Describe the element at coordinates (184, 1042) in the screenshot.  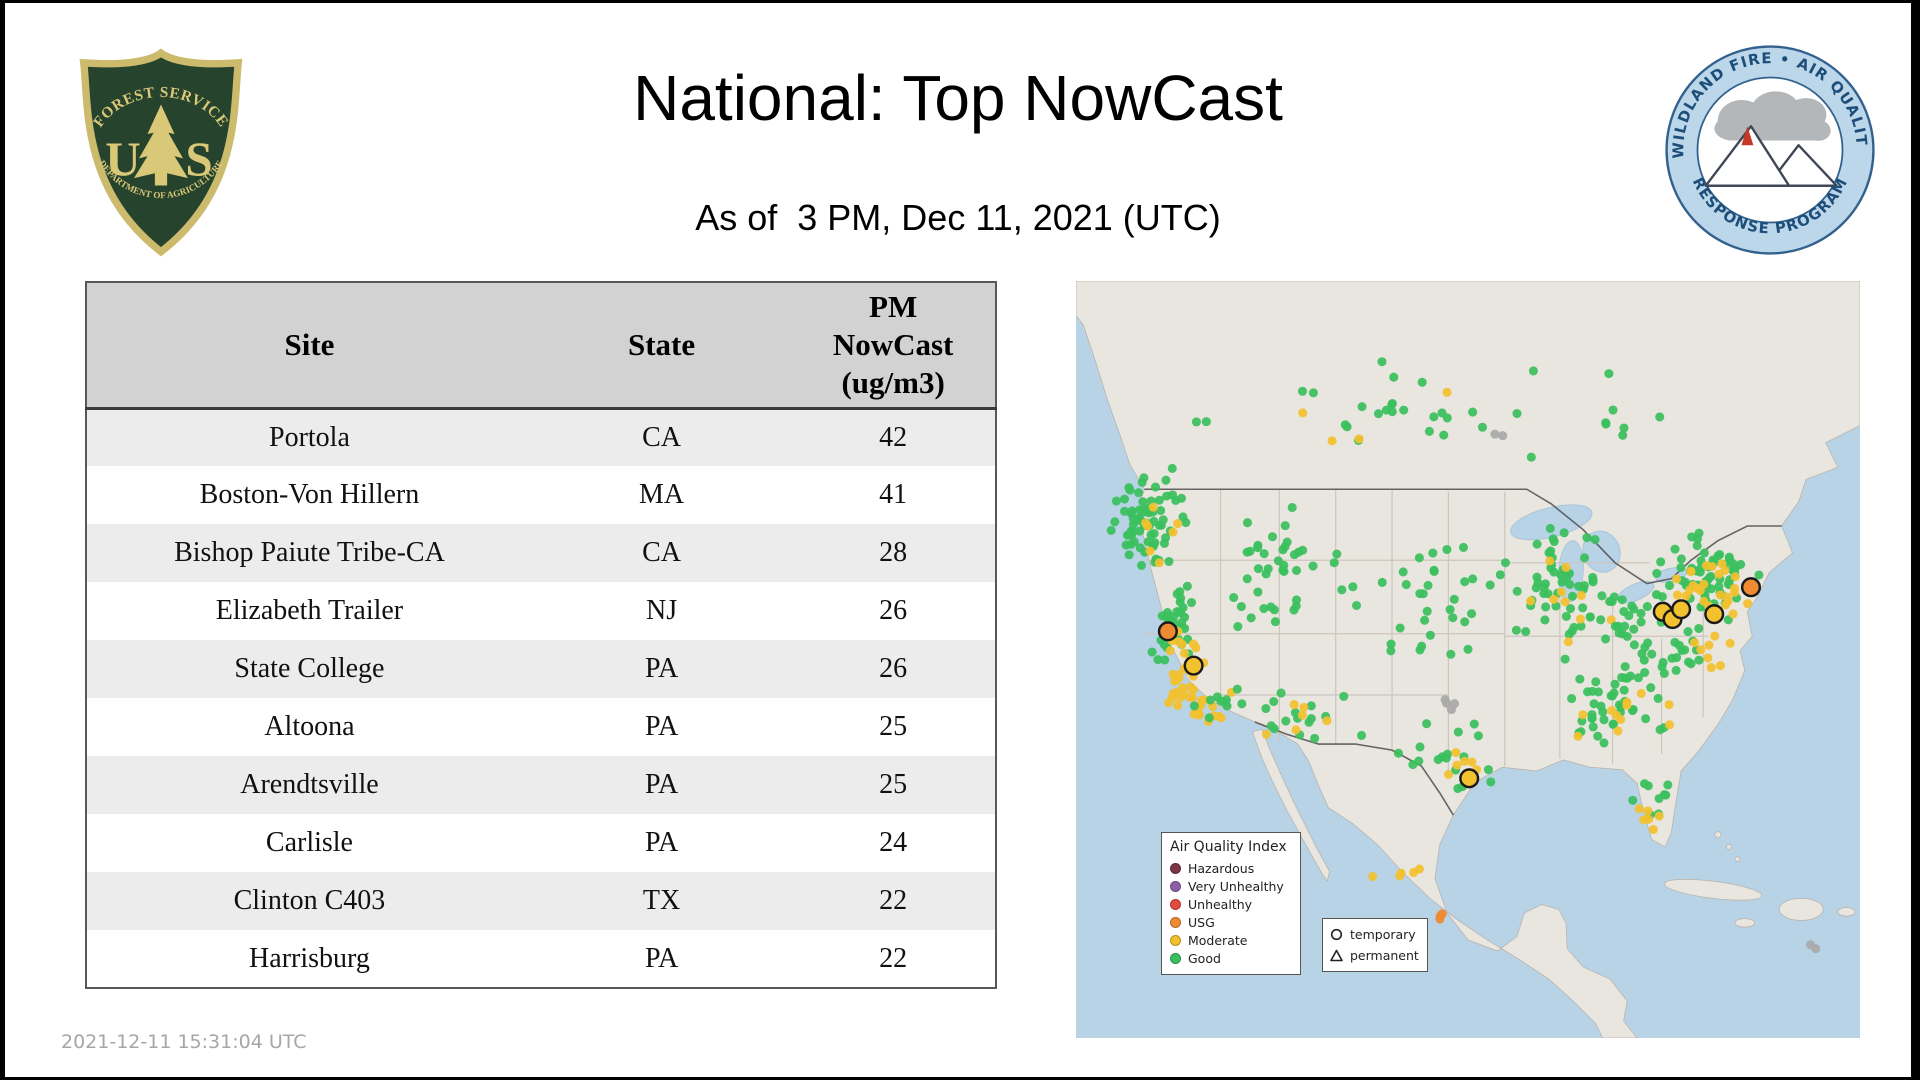
I see `generation-timestamp: 2021-12-11 15:31:04 UTC` at that location.